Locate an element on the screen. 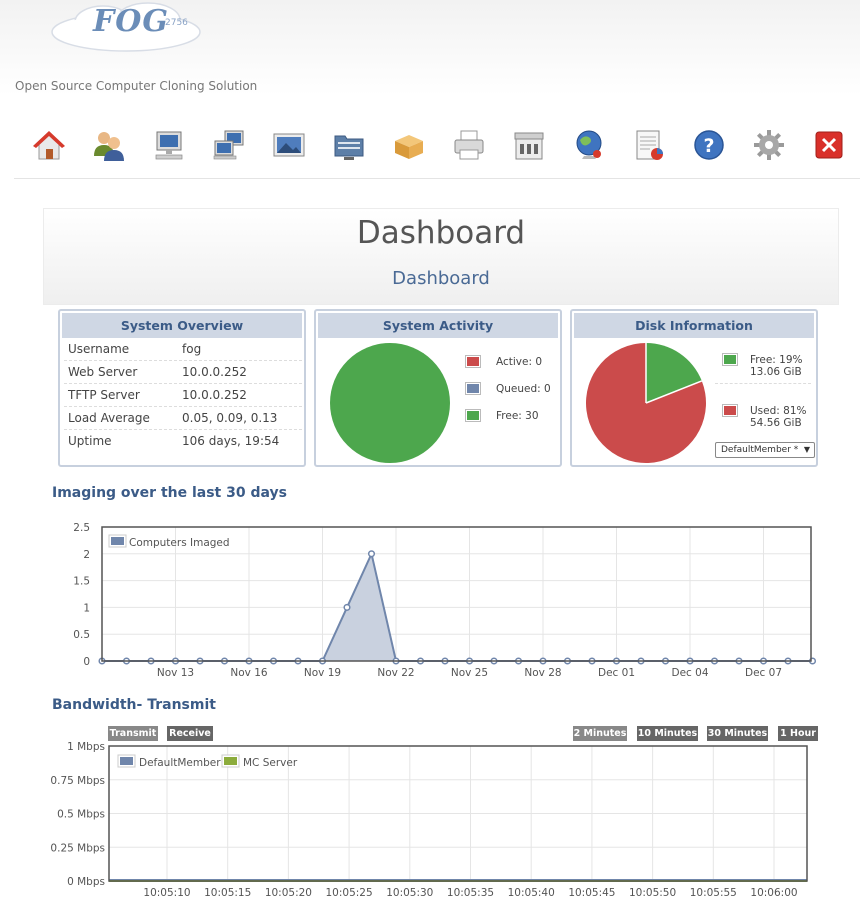  overview-key: Uptime is located at coordinates (90, 441).